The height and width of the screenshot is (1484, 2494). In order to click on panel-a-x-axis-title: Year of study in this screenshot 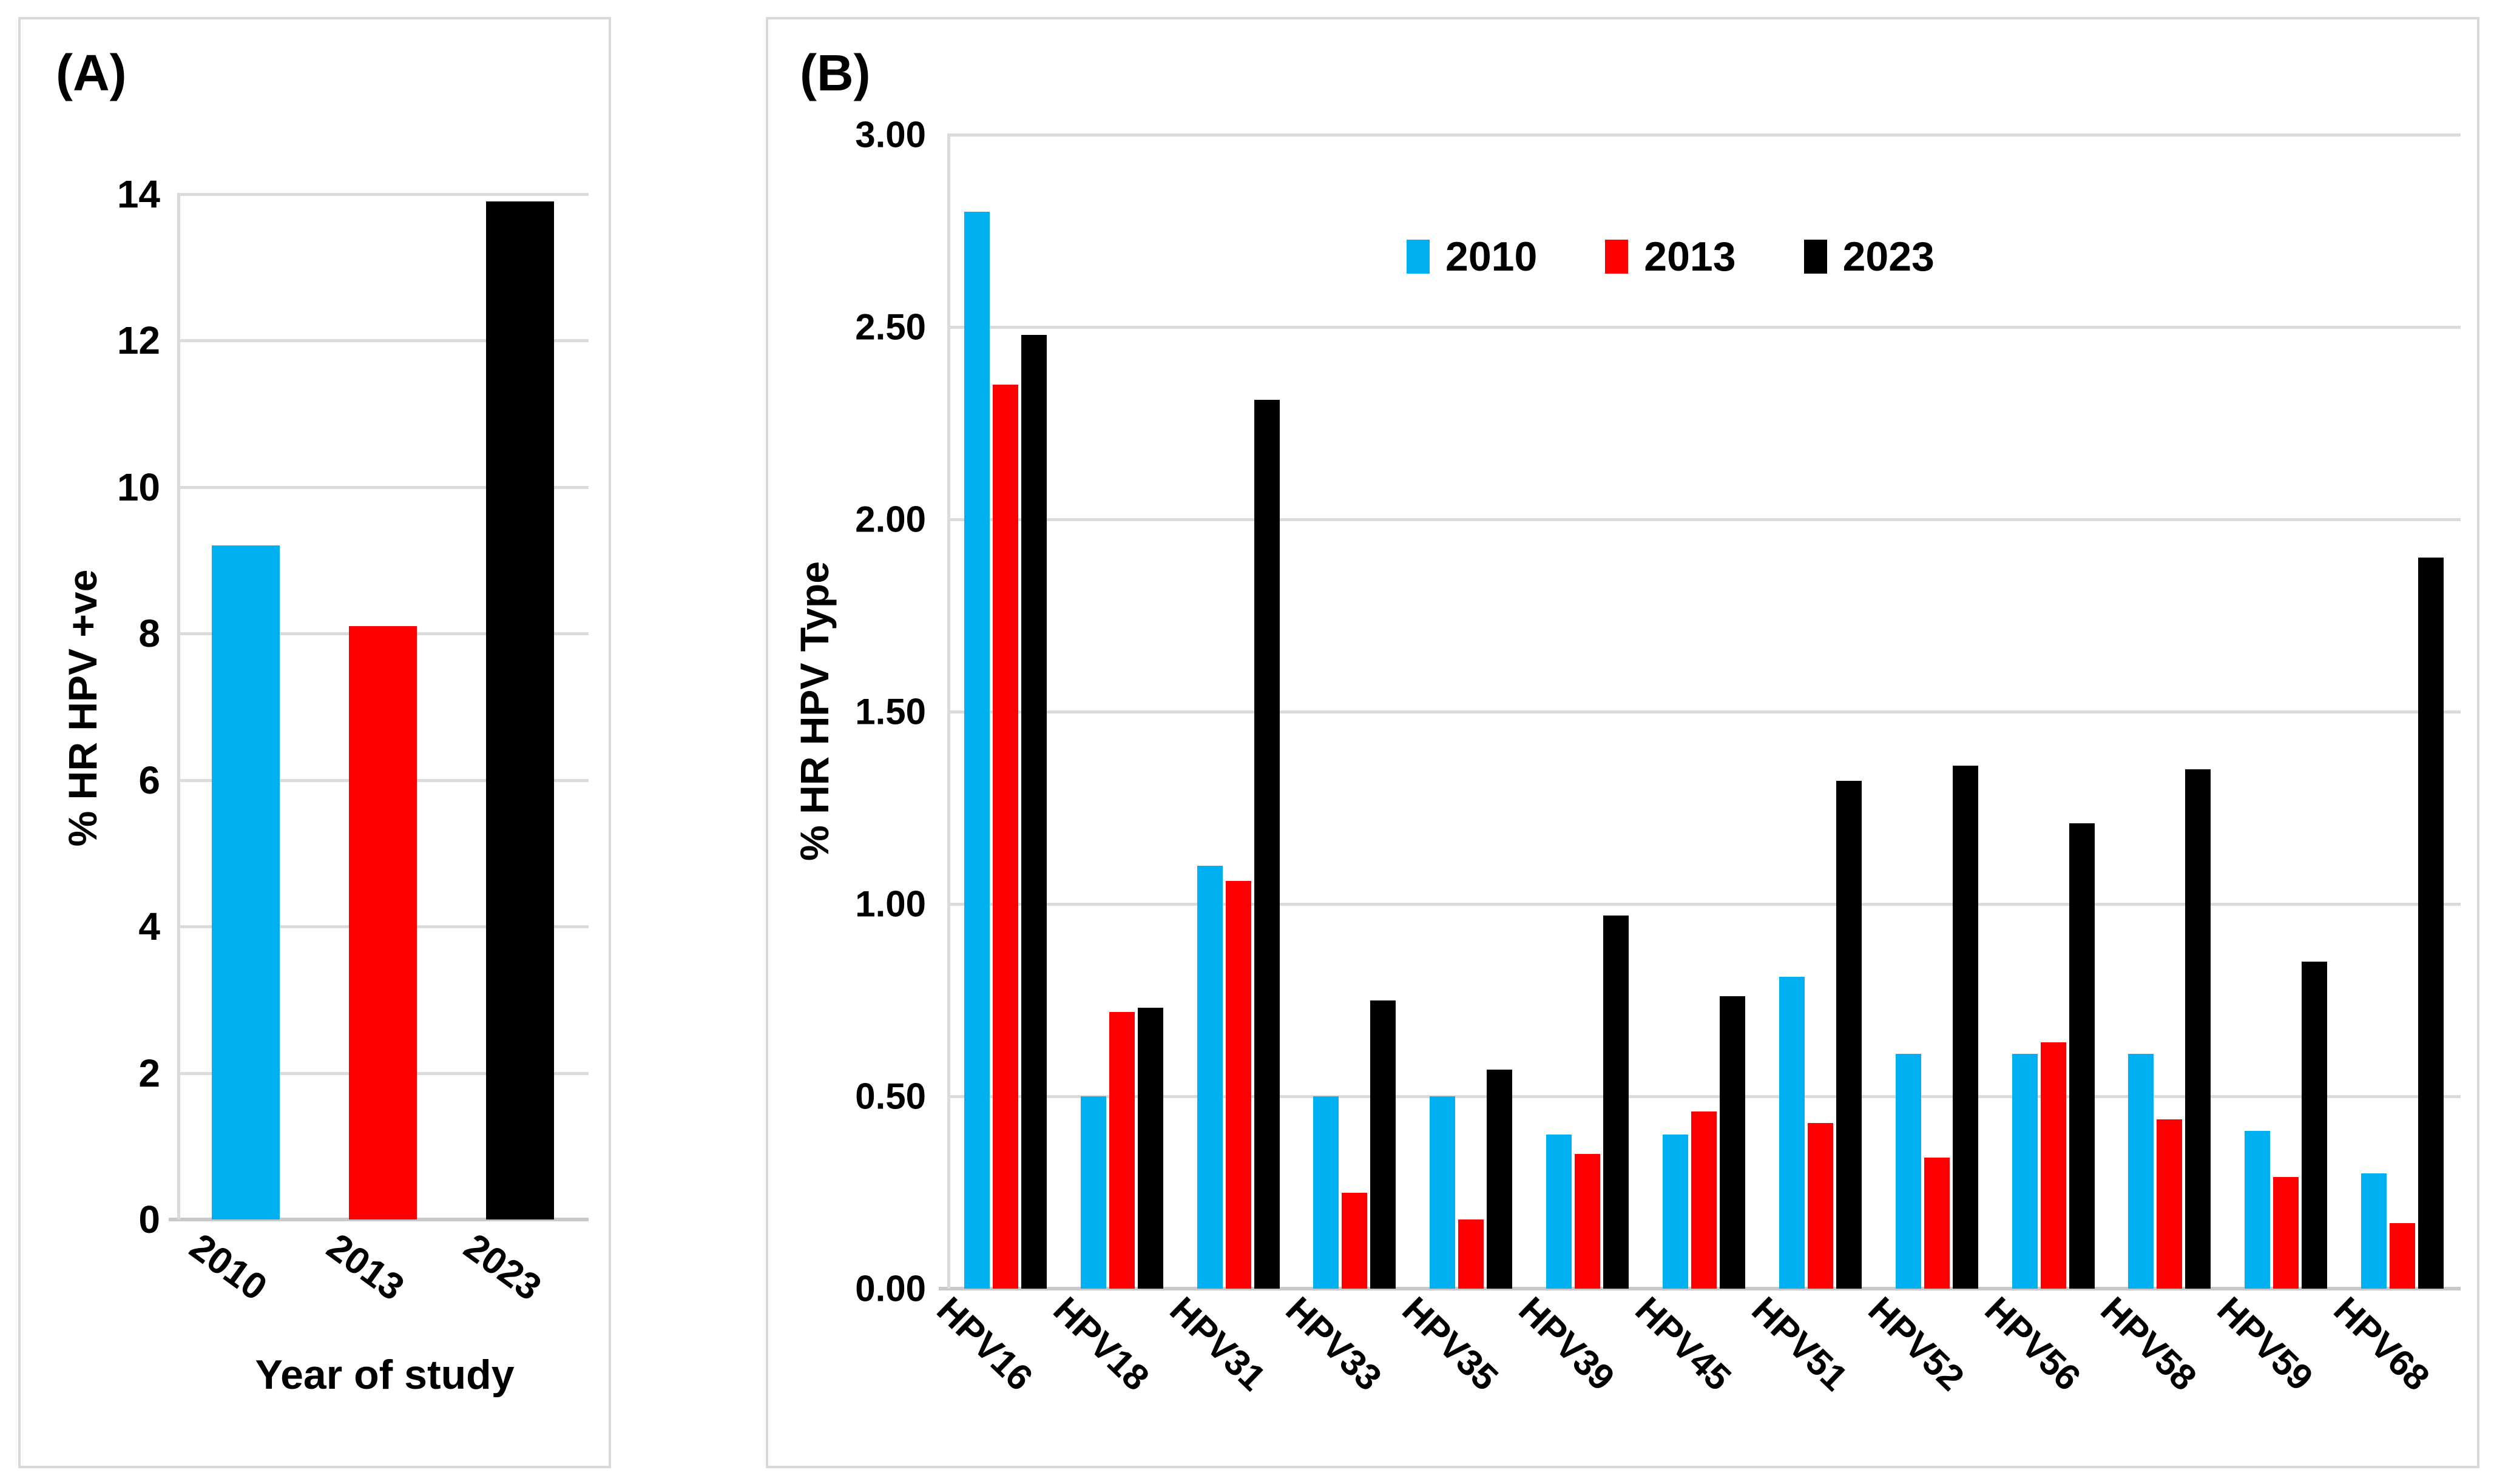, I will do `click(385, 1375)`.